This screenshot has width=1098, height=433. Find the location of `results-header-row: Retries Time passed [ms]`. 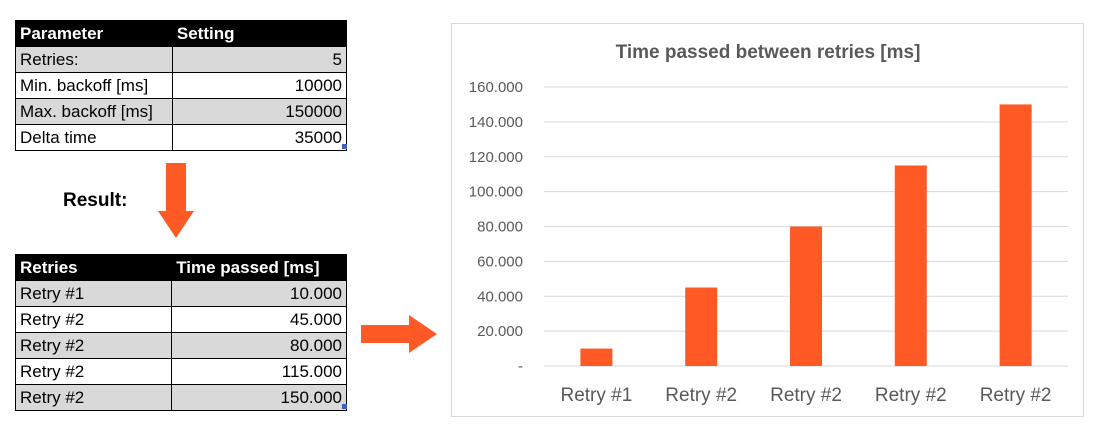

results-header-row: Retries Time passed [ms] is located at coordinates (180, 267).